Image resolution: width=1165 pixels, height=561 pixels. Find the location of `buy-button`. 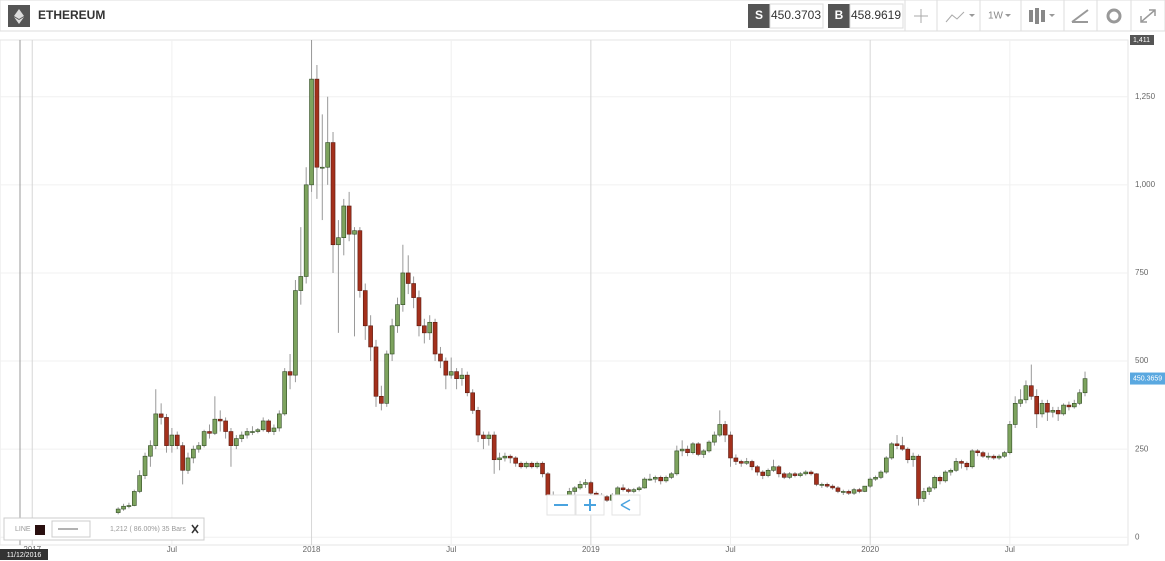

buy-button is located at coordinates (839, 16).